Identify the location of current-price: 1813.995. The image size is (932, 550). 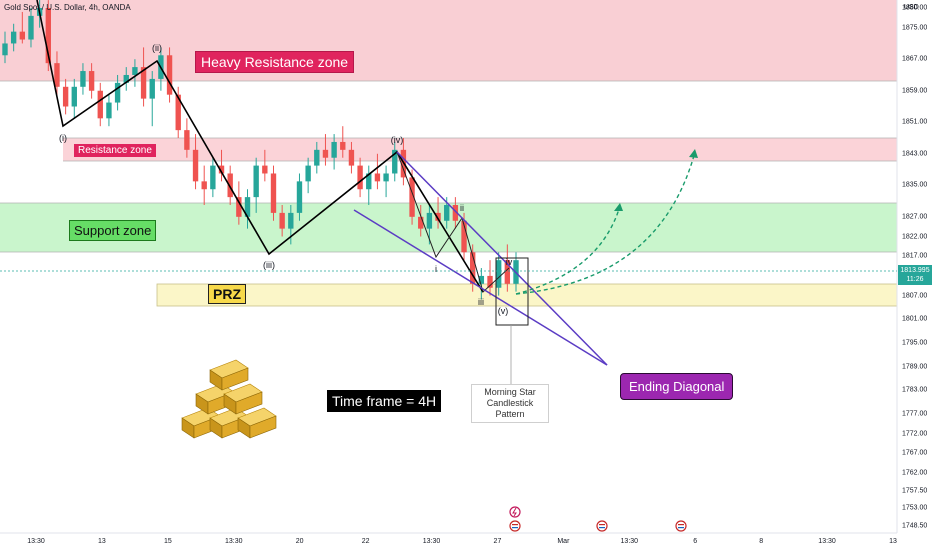
(915, 270).